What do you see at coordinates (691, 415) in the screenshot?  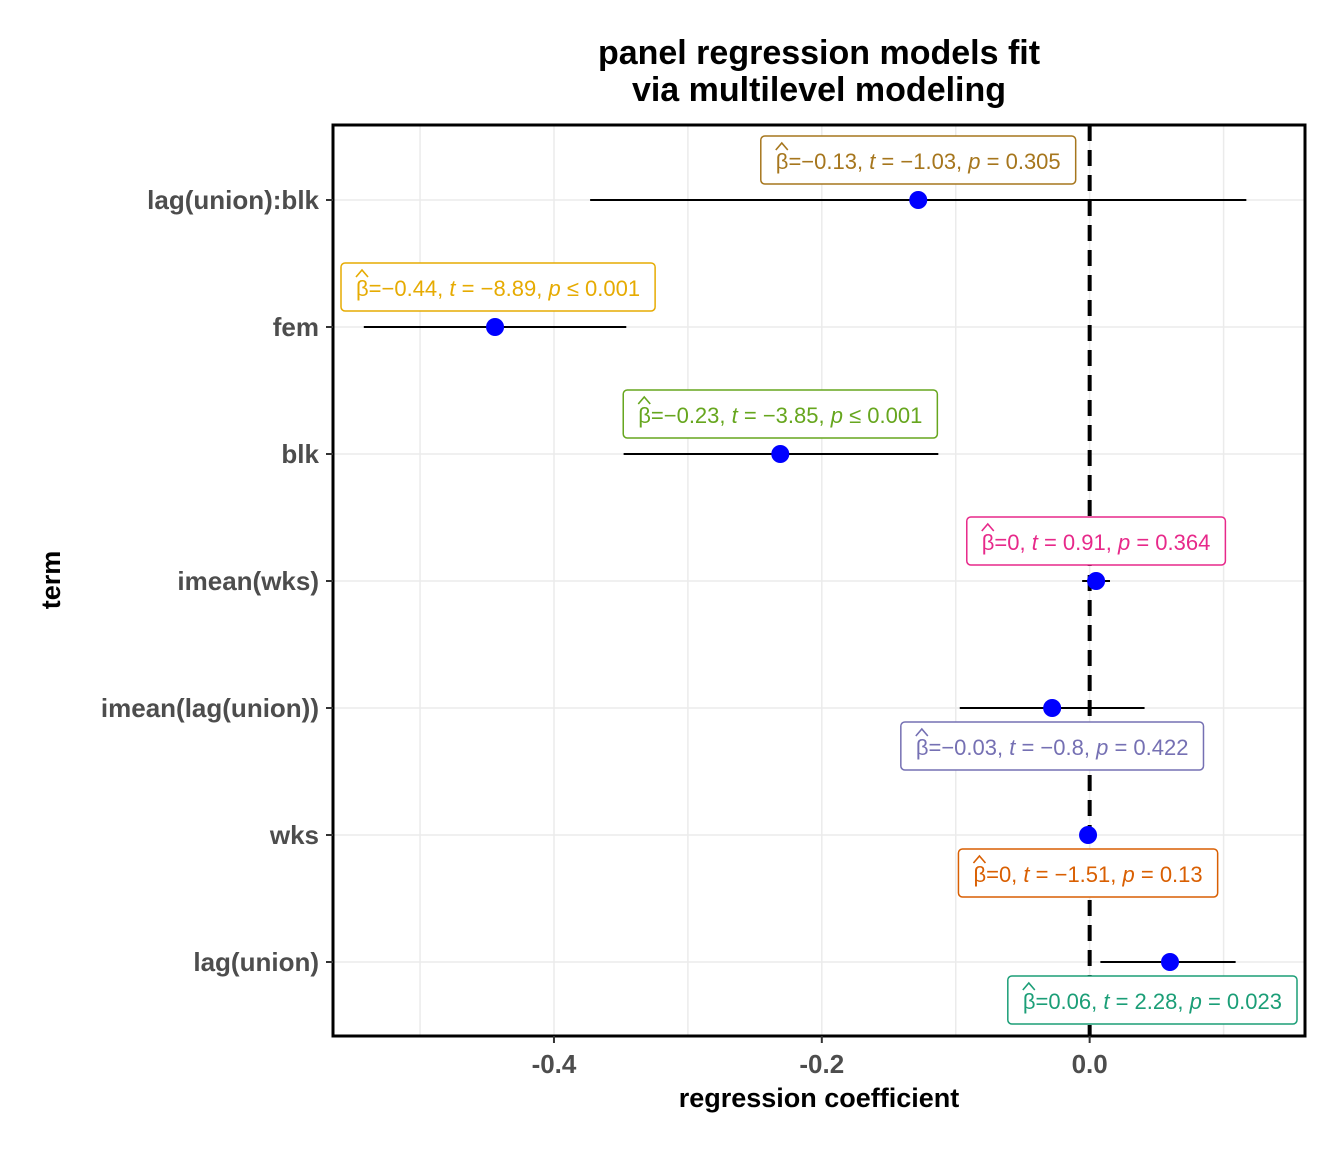 I see `beta-value: =−0.23,` at bounding box center [691, 415].